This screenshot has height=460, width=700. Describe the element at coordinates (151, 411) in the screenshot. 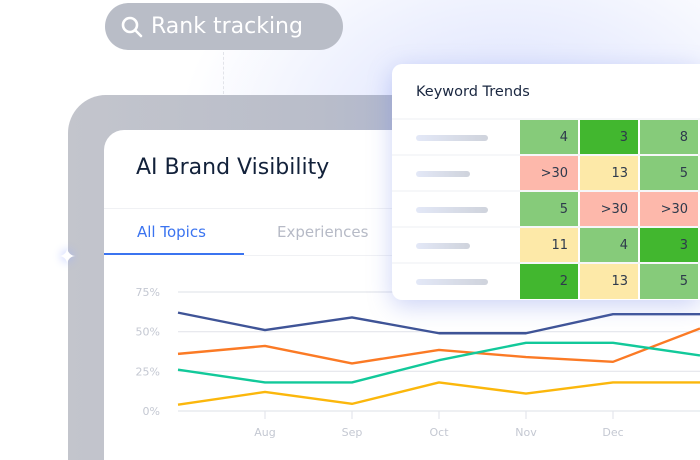

I see `y-tick-label: 0%` at that location.